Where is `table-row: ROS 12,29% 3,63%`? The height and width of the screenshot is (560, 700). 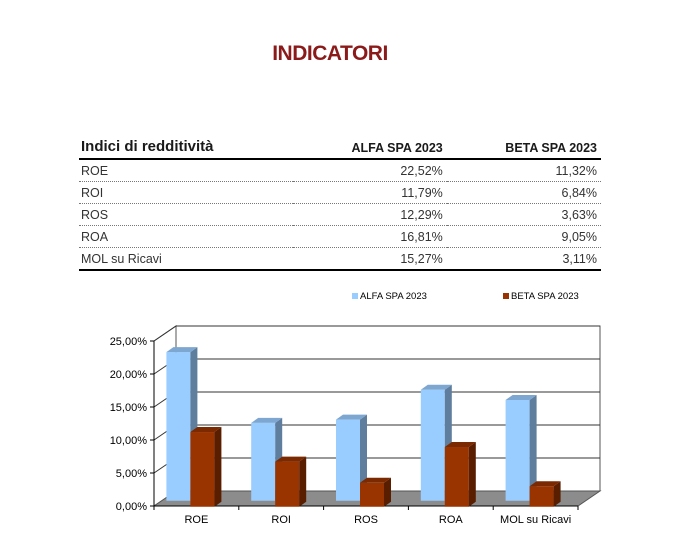 table-row: ROS 12,29% 3,63% is located at coordinates (340, 214).